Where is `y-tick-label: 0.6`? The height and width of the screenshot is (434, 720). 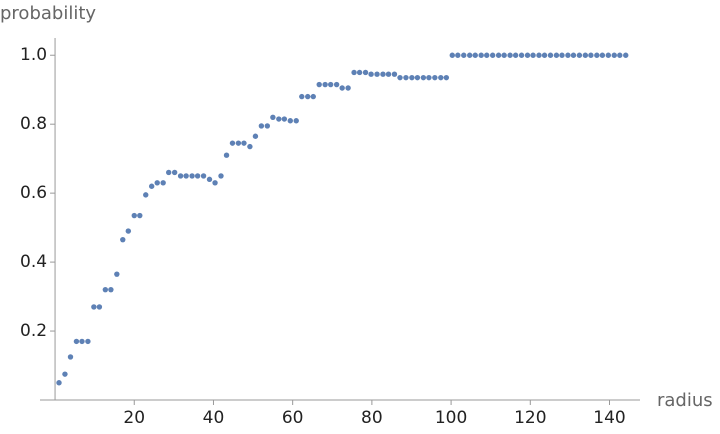 y-tick-label: 0.6 is located at coordinates (33, 193).